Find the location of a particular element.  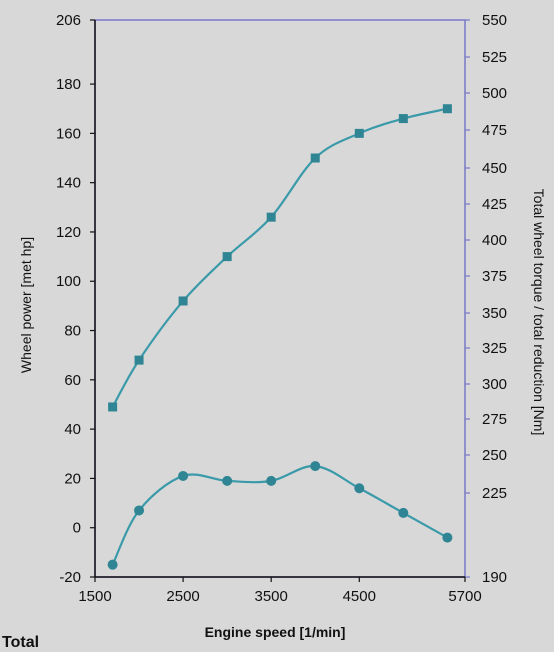

y-right-tick-label: 450 is located at coordinates (494, 168).